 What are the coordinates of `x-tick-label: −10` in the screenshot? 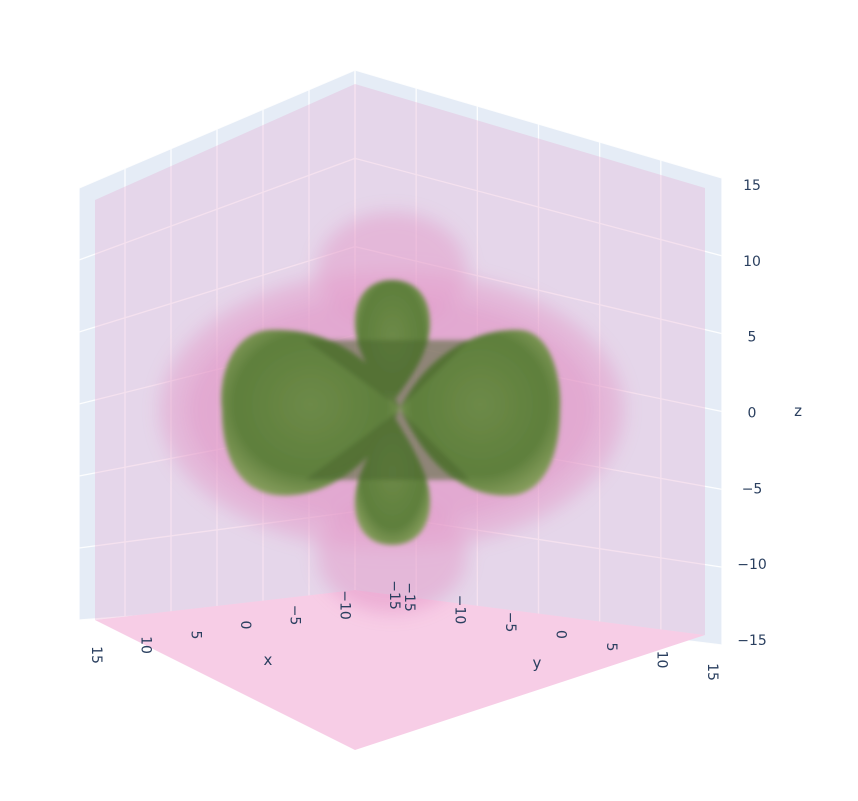 It's located at (344, 605).